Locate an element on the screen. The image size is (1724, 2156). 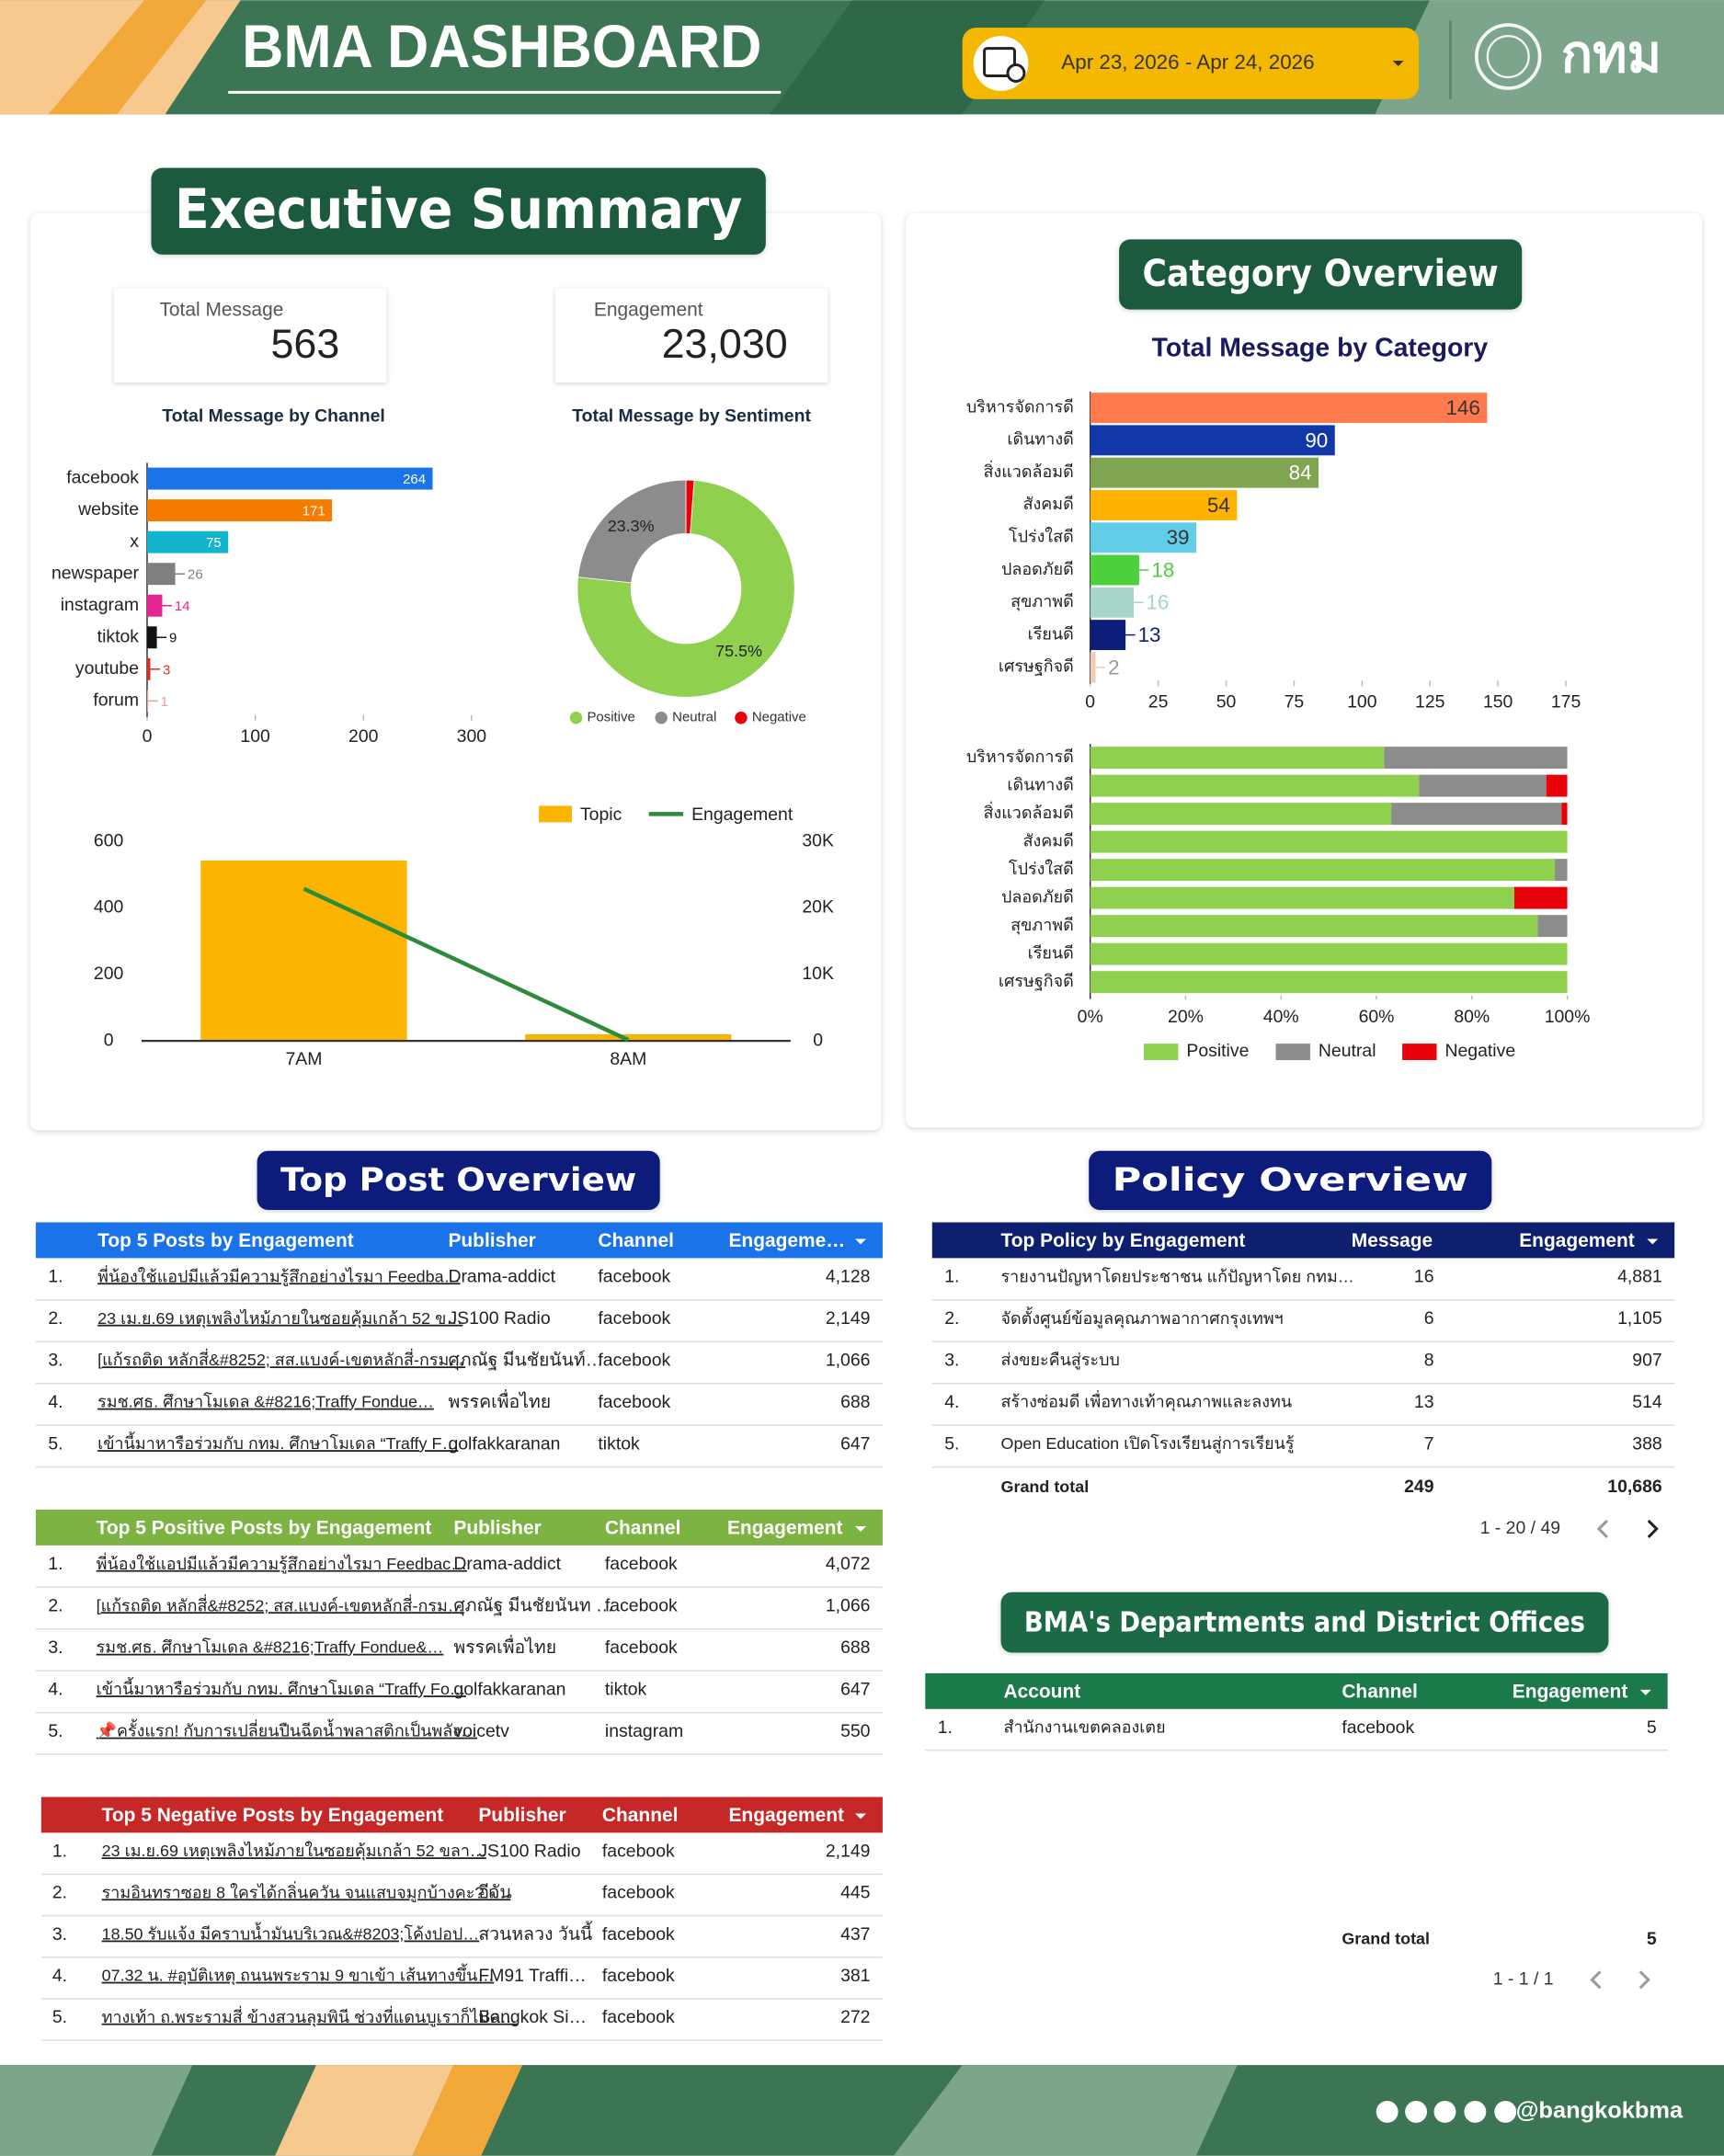
category-label: โปร่งใสดี is located at coordinates (1041, 869).